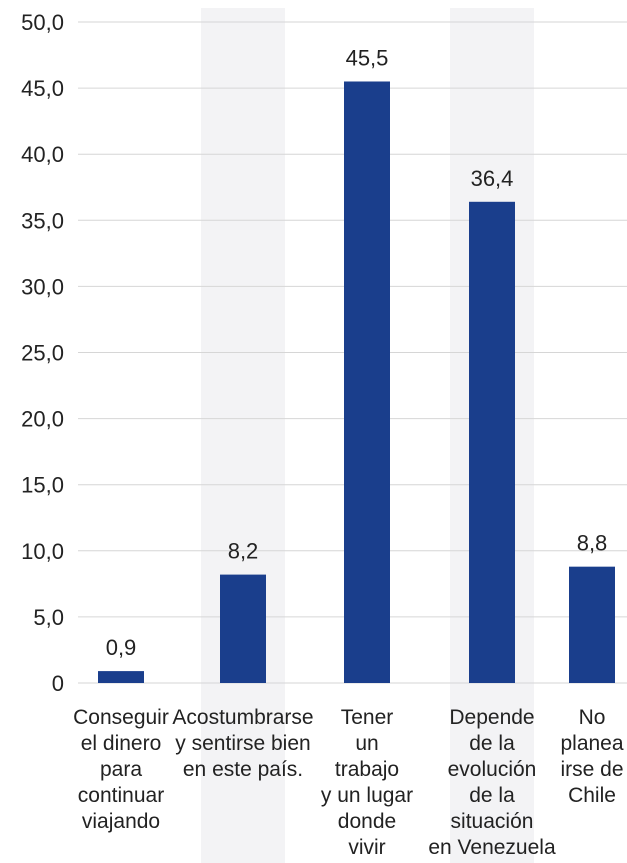  I want to click on data-label: 36,4, so click(492, 178).